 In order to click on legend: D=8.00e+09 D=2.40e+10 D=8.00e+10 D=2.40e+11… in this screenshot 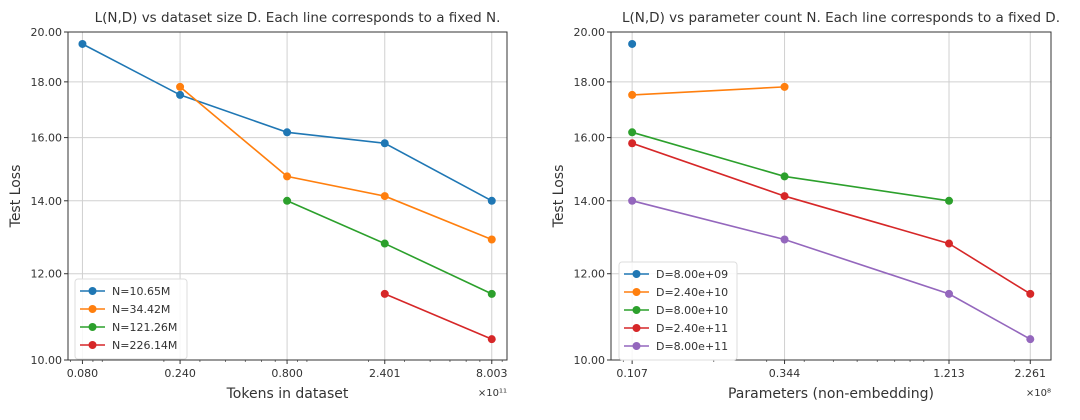, I will do `click(678, 311)`.